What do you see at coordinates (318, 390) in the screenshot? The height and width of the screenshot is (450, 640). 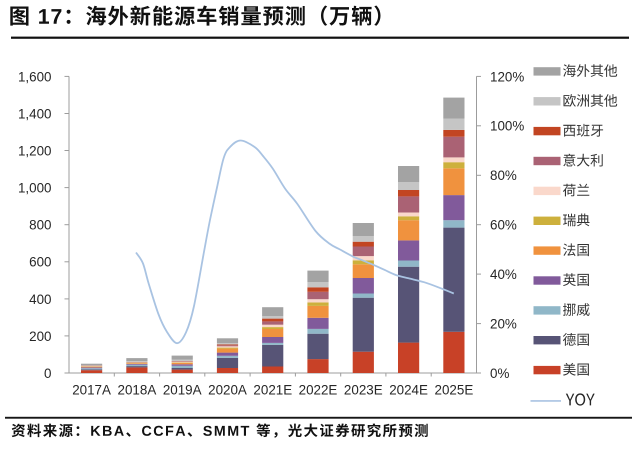 I see `svg-text: 2022E` at bounding box center [318, 390].